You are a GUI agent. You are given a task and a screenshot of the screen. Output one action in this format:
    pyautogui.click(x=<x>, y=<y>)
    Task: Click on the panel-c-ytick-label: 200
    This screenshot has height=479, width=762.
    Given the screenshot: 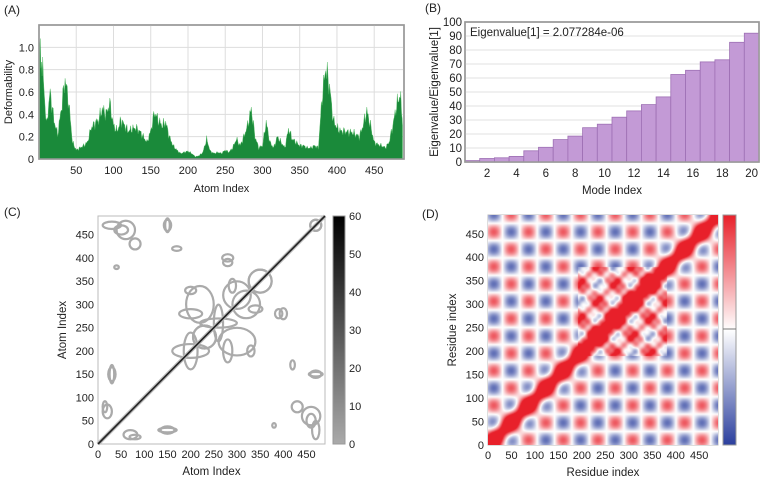 What is the action you would take?
    pyautogui.click(x=85, y=352)
    